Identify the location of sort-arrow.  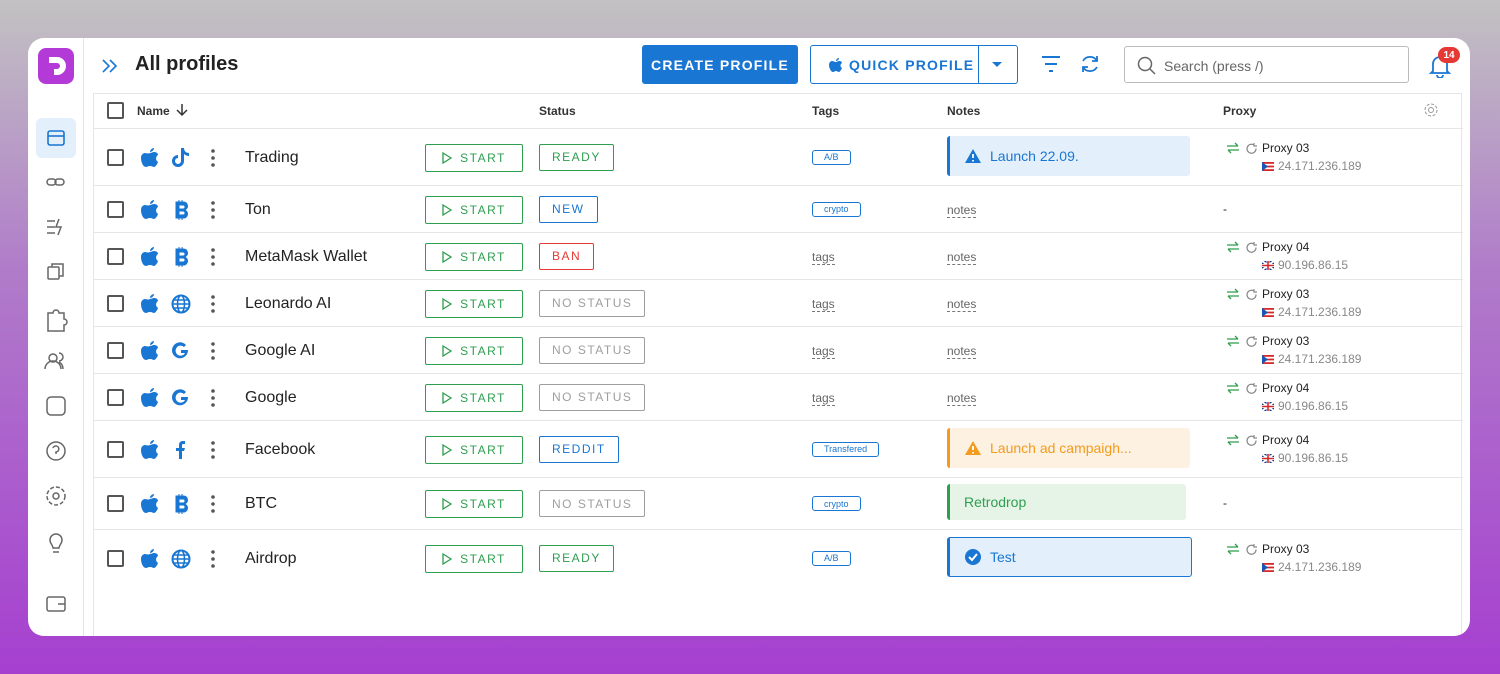
(182, 110).